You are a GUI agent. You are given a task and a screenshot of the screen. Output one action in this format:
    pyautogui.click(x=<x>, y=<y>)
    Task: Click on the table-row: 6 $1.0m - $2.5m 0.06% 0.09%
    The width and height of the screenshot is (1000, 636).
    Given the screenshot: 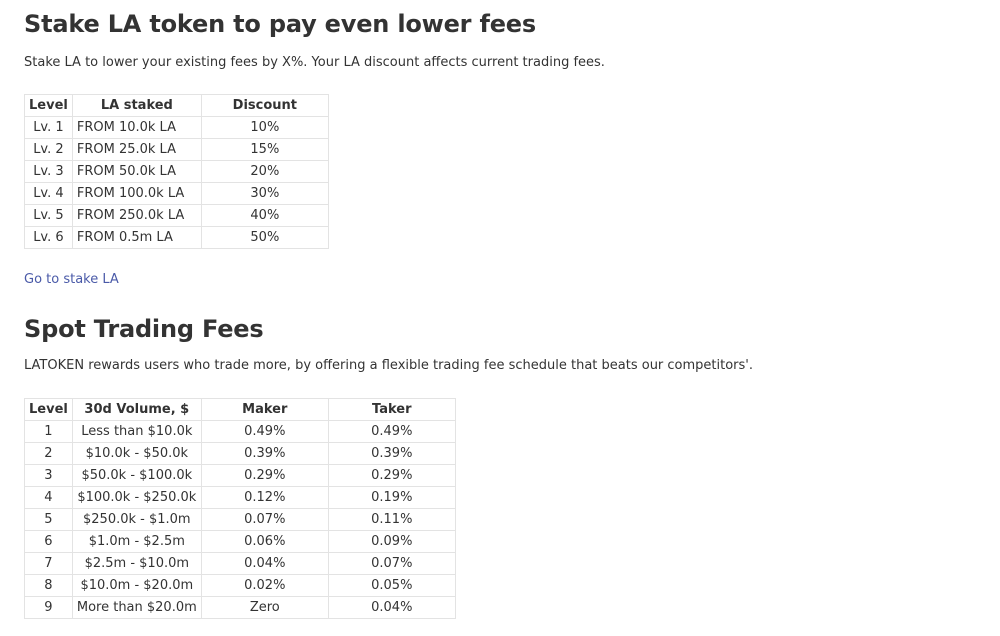 What is the action you would take?
    pyautogui.click(x=240, y=541)
    